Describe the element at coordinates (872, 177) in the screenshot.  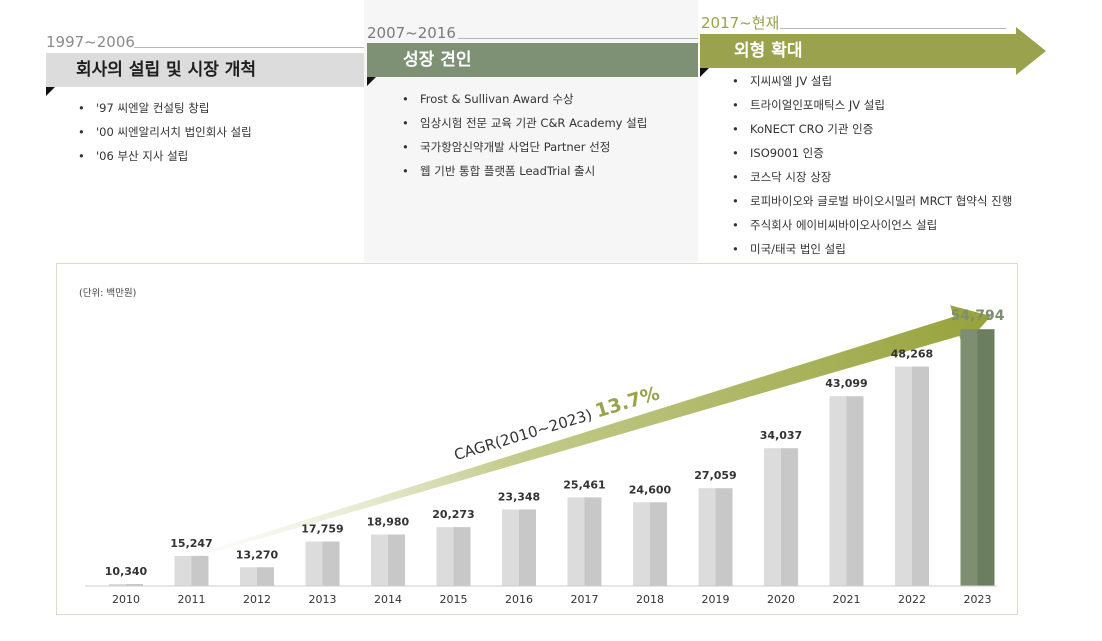
I see `milestone-item: 코스닥 시장 상장` at that location.